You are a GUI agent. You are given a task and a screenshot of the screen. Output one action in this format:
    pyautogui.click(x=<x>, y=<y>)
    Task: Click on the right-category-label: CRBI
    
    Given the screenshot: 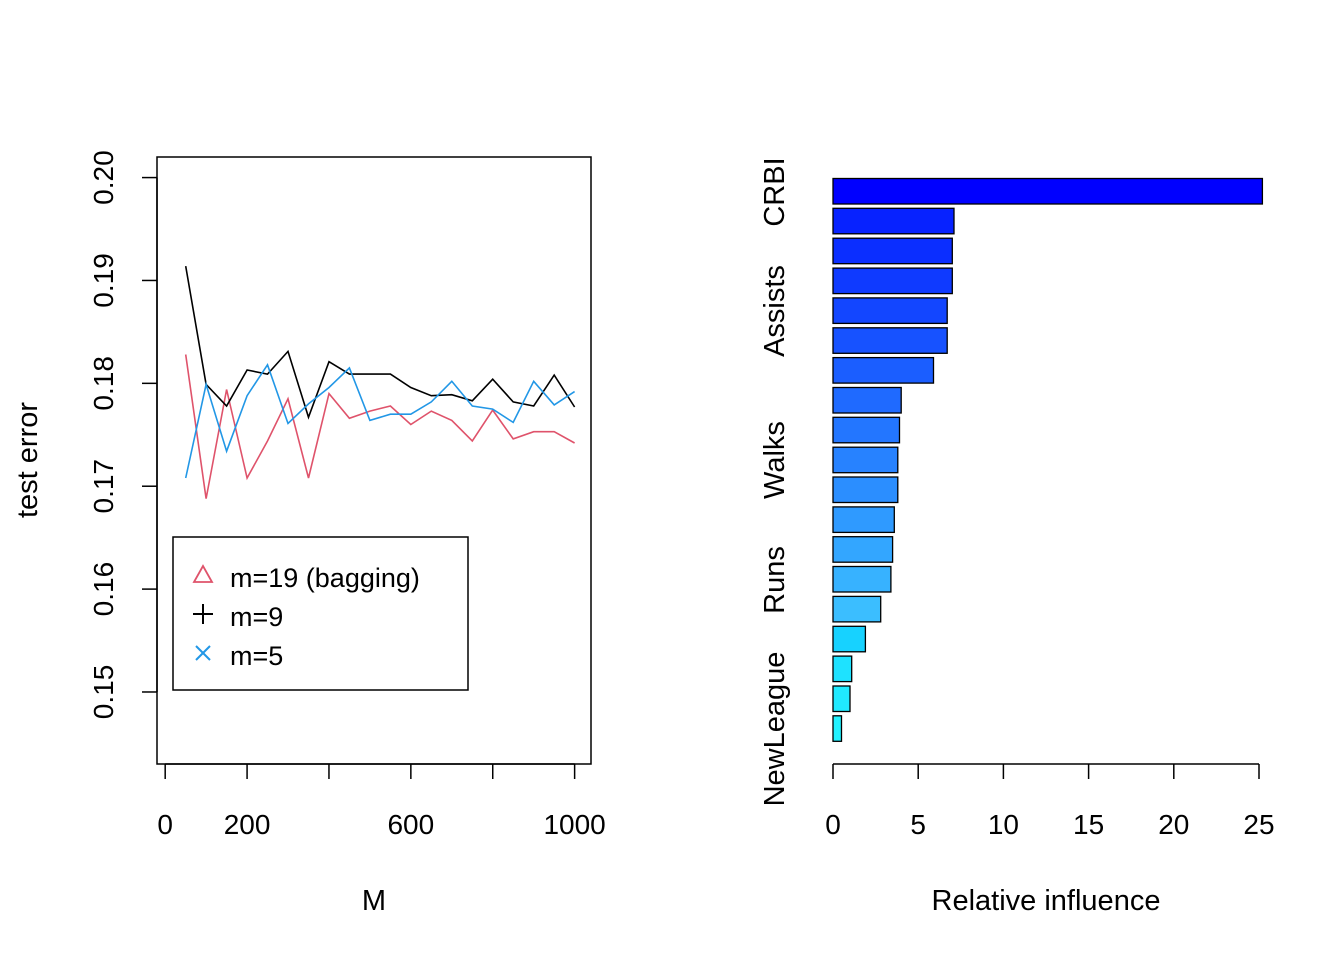 What is the action you would take?
    pyautogui.click(x=775, y=191)
    